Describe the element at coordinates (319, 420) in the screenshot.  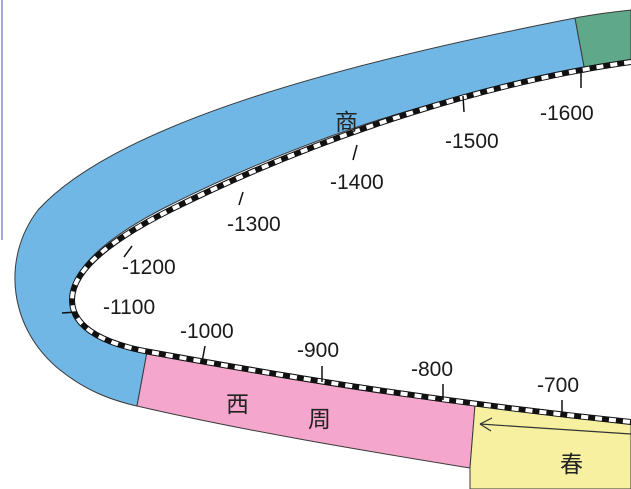
I see `era-label-zhou: 周` at that location.